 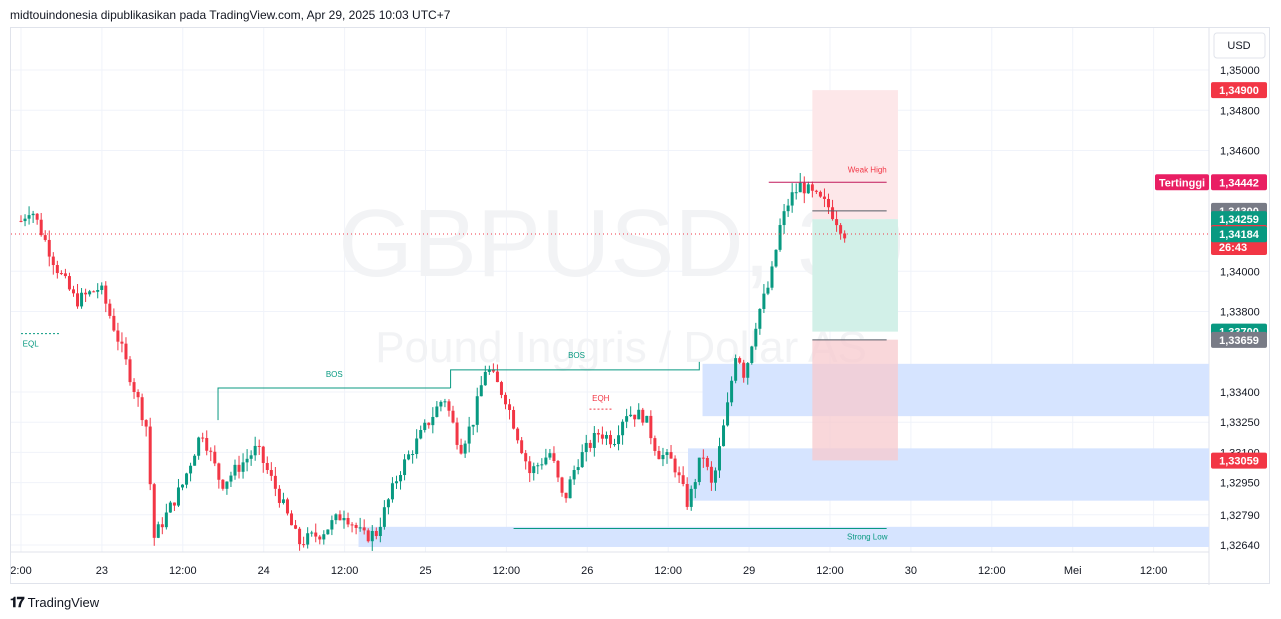 What do you see at coordinates (1239, 219) in the screenshot?
I see `price-badge` at bounding box center [1239, 219].